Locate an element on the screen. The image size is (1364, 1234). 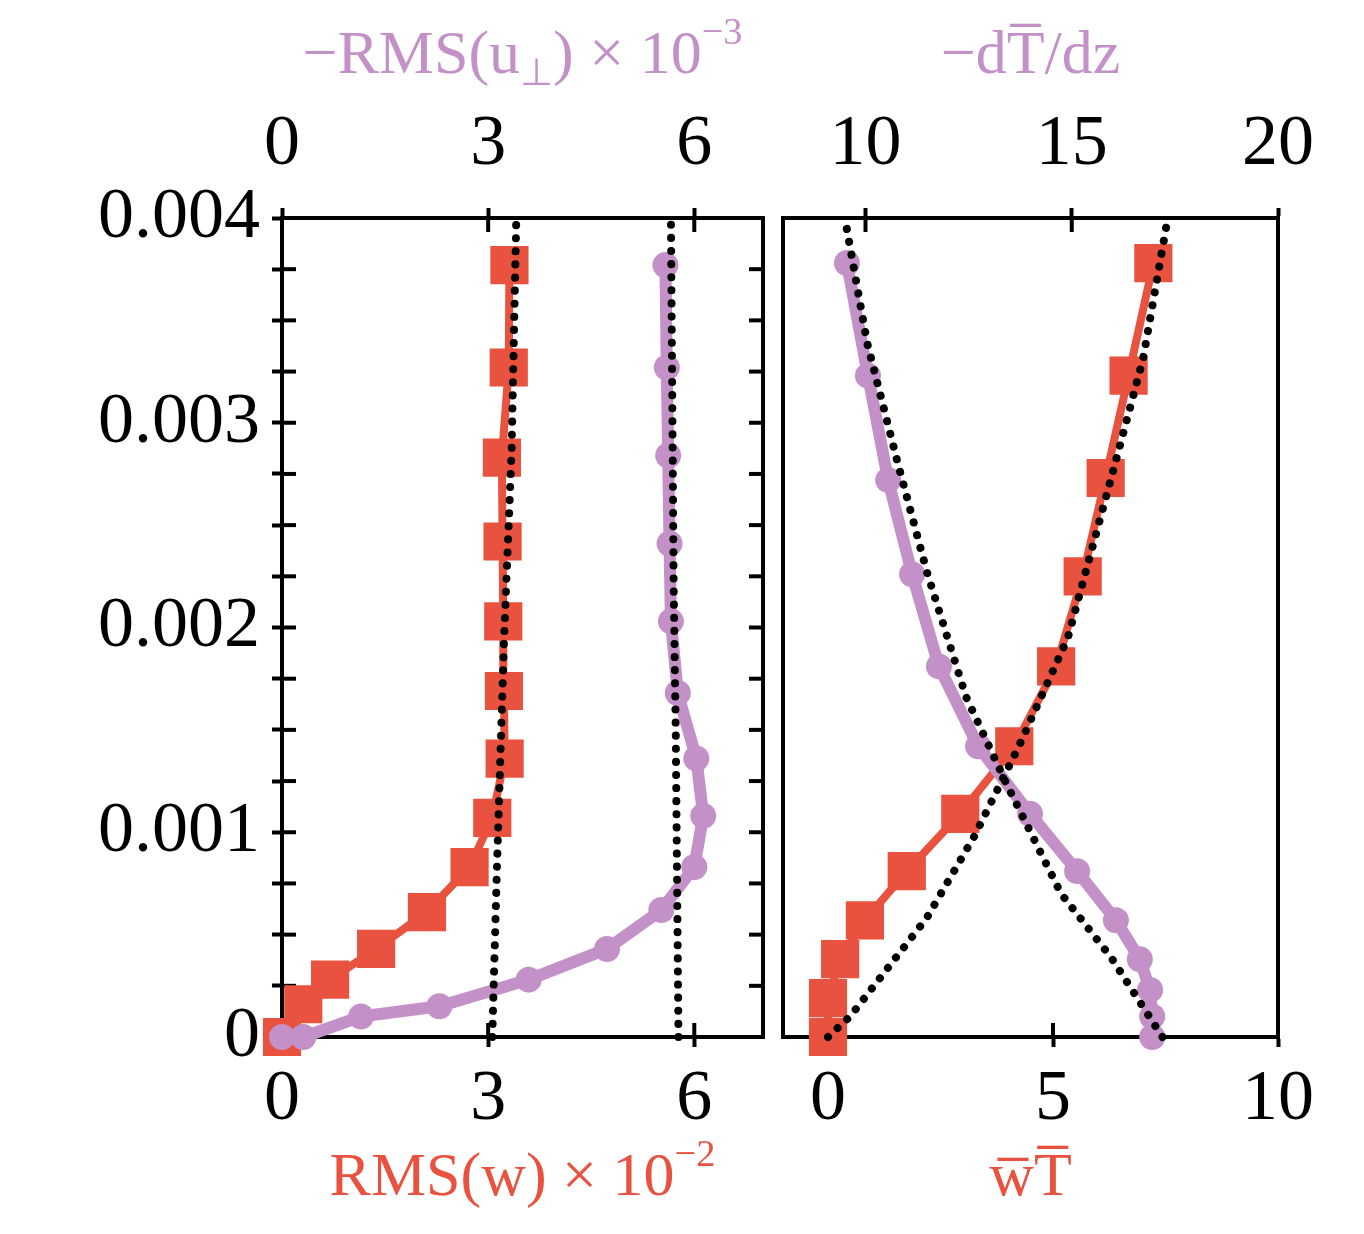
x-tick-label: 0 is located at coordinates (828, 1095).